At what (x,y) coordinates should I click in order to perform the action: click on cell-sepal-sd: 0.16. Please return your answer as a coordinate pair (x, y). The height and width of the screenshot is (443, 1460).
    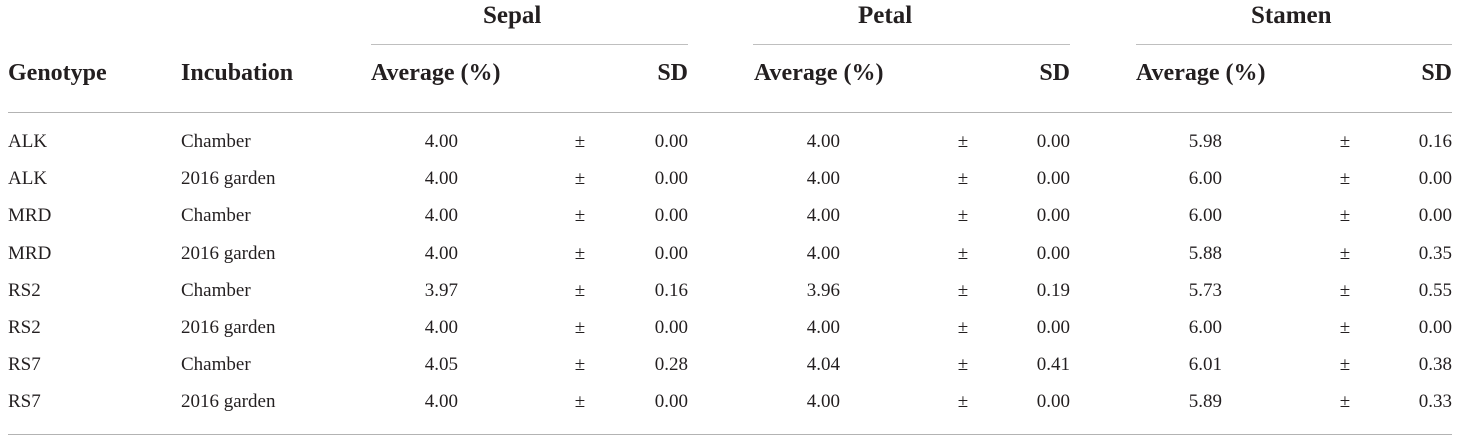
    Looking at the image, I should click on (671, 290).